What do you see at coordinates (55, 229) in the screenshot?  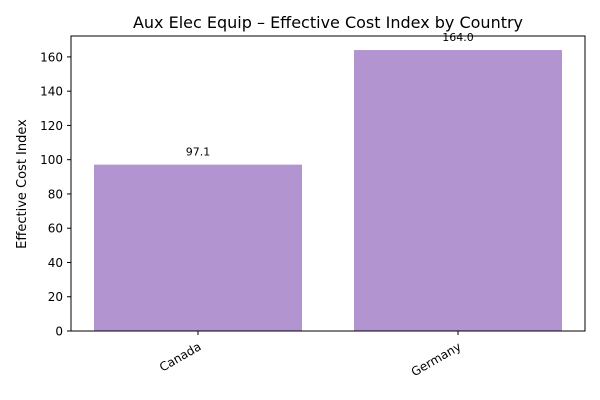 I see `y-tick-label: 60` at bounding box center [55, 229].